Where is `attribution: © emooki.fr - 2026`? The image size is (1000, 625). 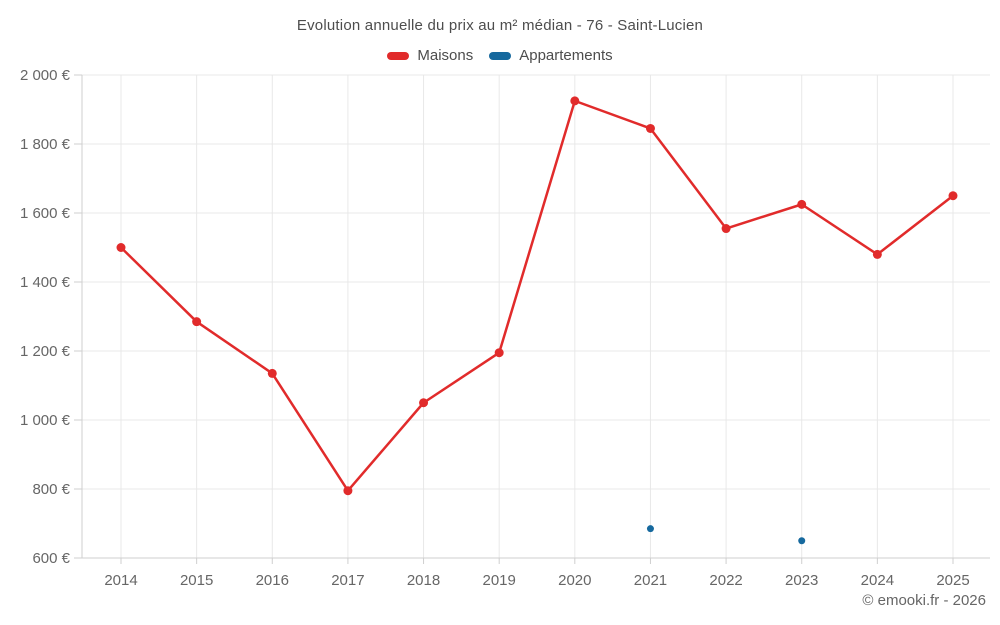 attribution: © emooki.fr - 2026 is located at coordinates (924, 600).